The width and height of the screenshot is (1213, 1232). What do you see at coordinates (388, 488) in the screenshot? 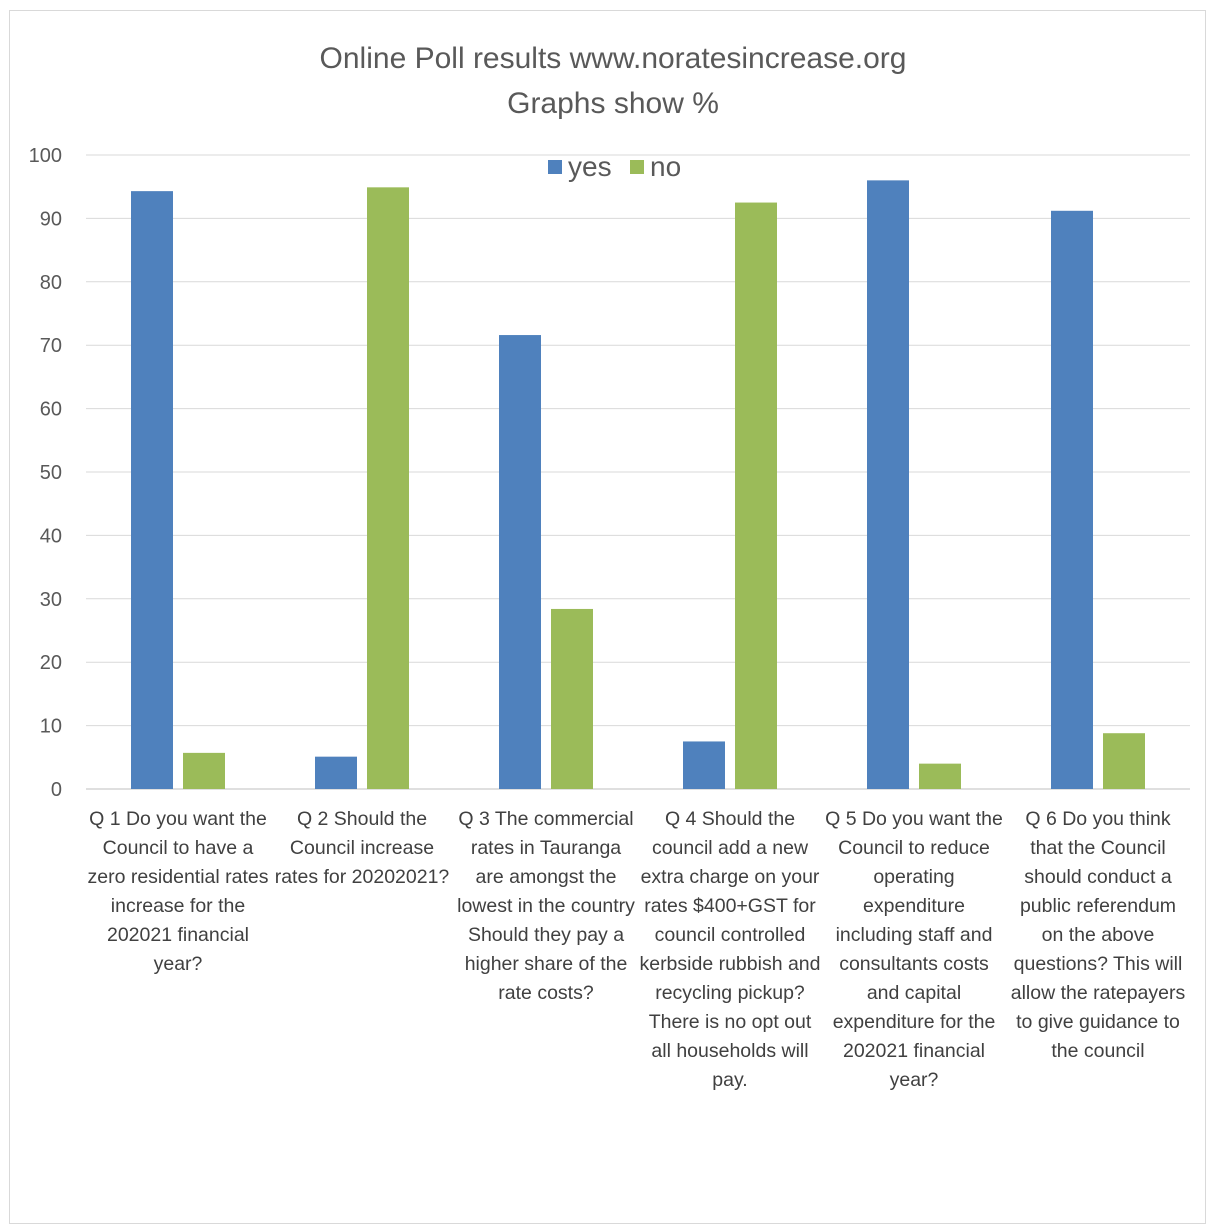
I see `bar-no-q2` at bounding box center [388, 488].